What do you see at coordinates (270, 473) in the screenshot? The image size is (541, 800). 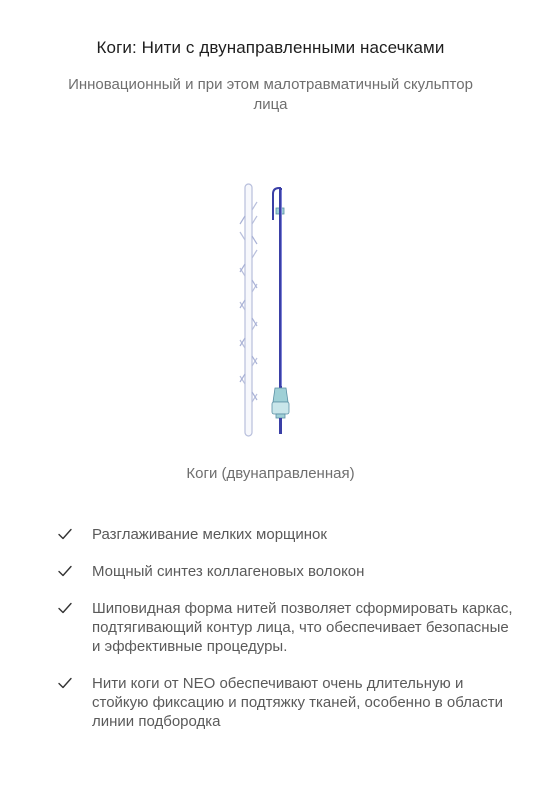 I see `image-caption: Коги (двунаправленная)` at bounding box center [270, 473].